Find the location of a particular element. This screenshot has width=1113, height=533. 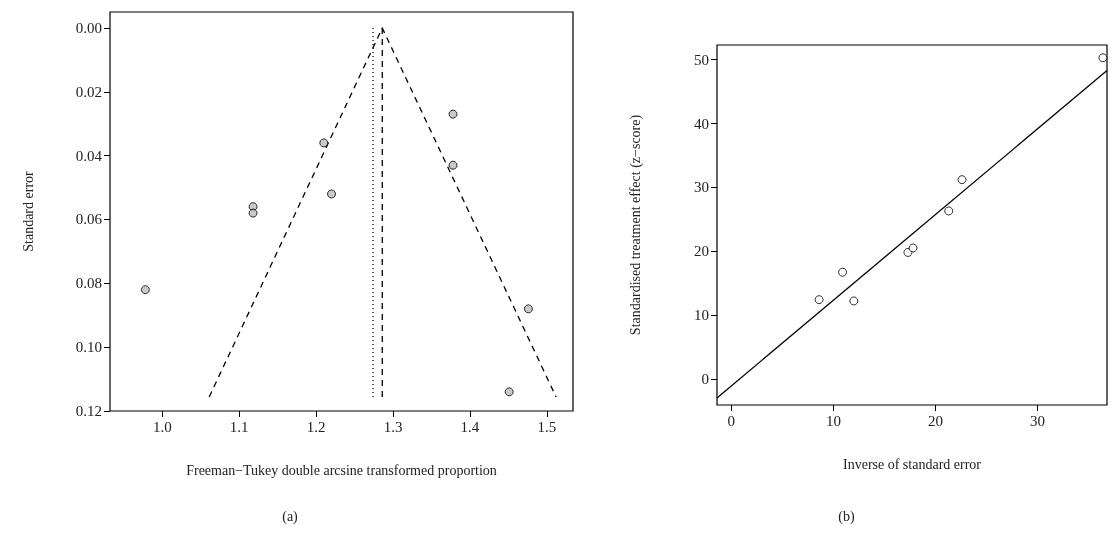

x-tick-label: 10 is located at coordinates (833, 420).